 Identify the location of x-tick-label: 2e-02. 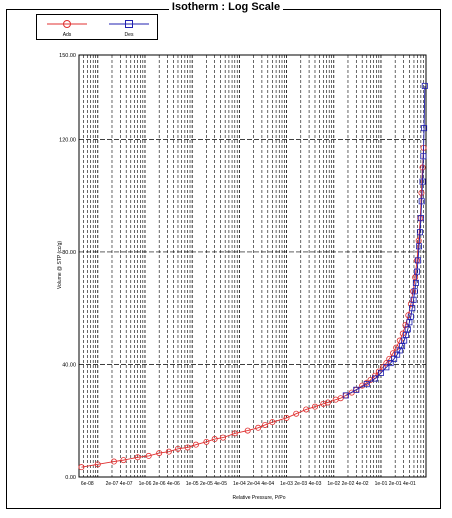
(348, 484).